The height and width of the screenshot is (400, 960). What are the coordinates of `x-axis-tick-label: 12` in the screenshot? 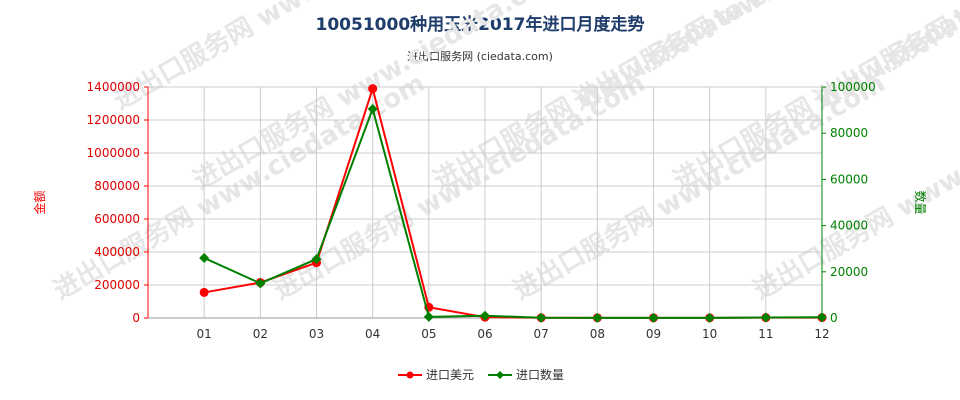 It's located at (821, 334).